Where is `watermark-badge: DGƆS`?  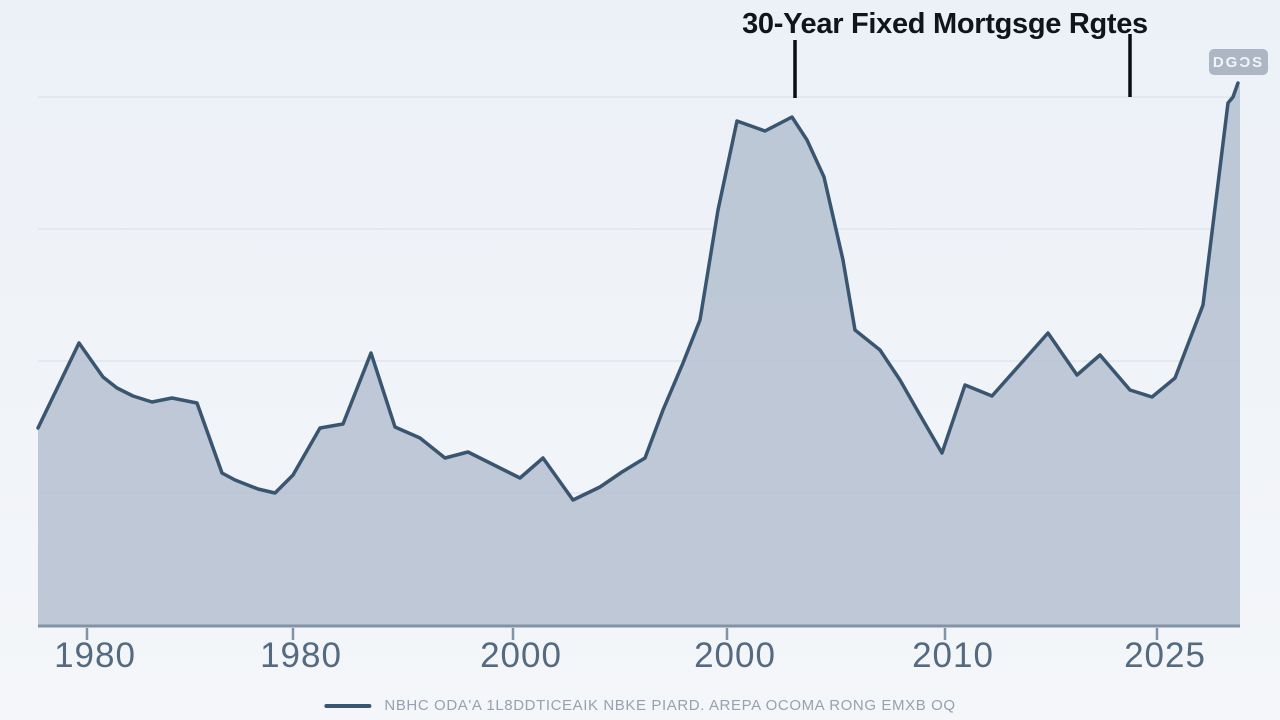
watermark-badge: DGƆS is located at coordinates (1238, 62).